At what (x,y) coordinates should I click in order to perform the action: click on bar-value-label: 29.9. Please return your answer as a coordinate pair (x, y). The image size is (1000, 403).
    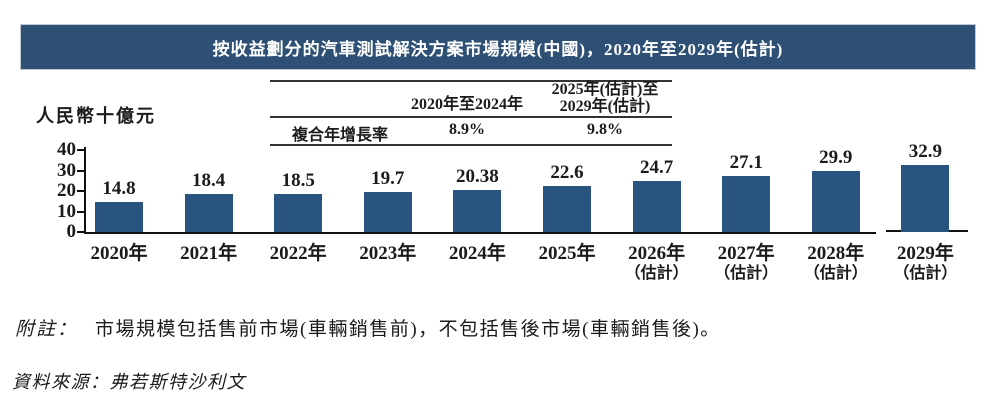
    Looking at the image, I should click on (836, 157).